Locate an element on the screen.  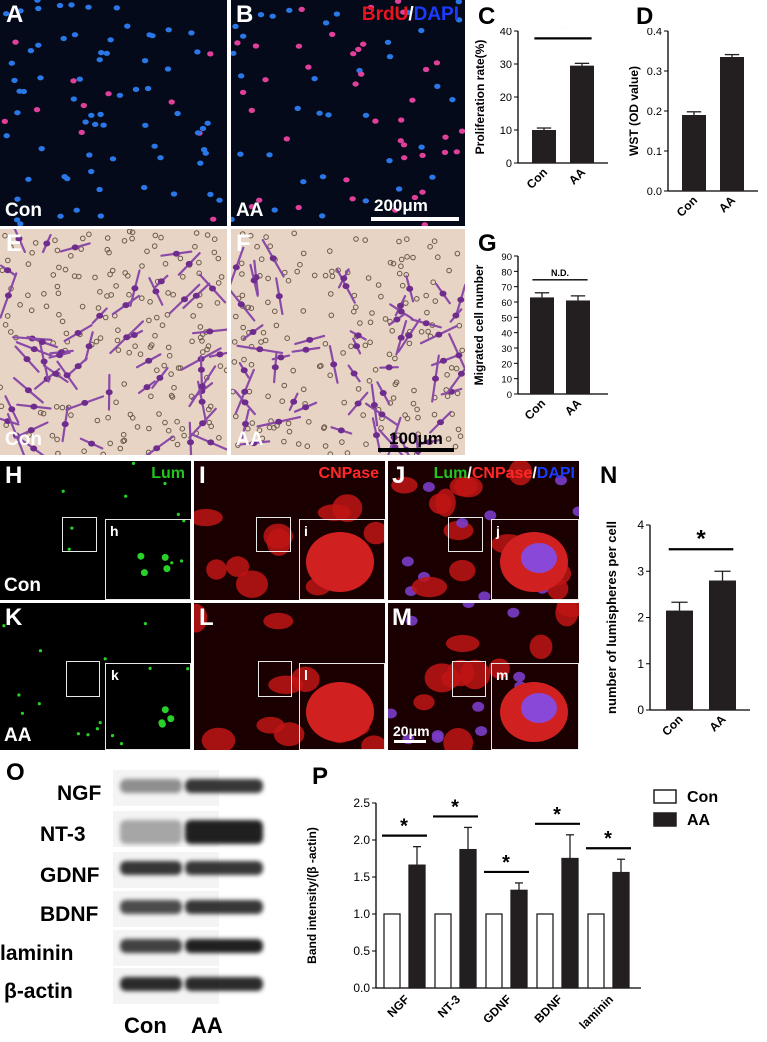
wb-band is located at coordinates (224, 786).